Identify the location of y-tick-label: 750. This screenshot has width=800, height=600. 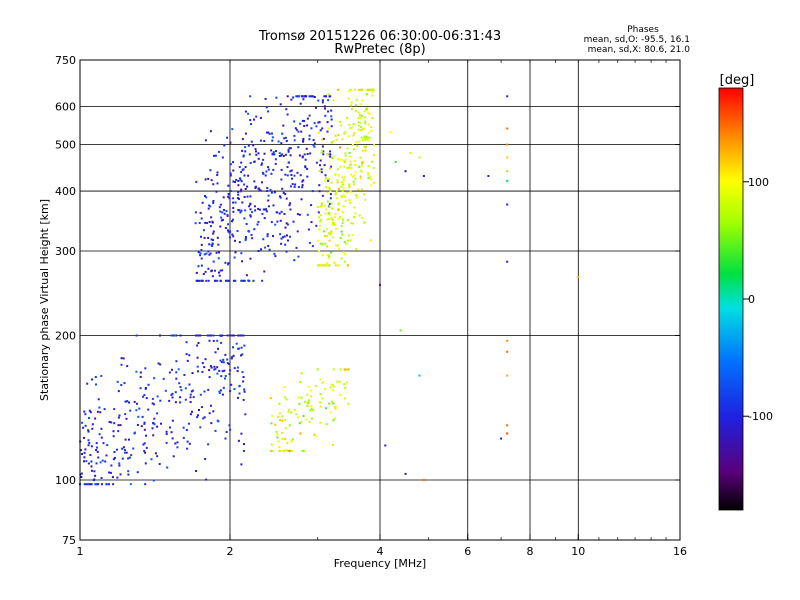
(65, 60).